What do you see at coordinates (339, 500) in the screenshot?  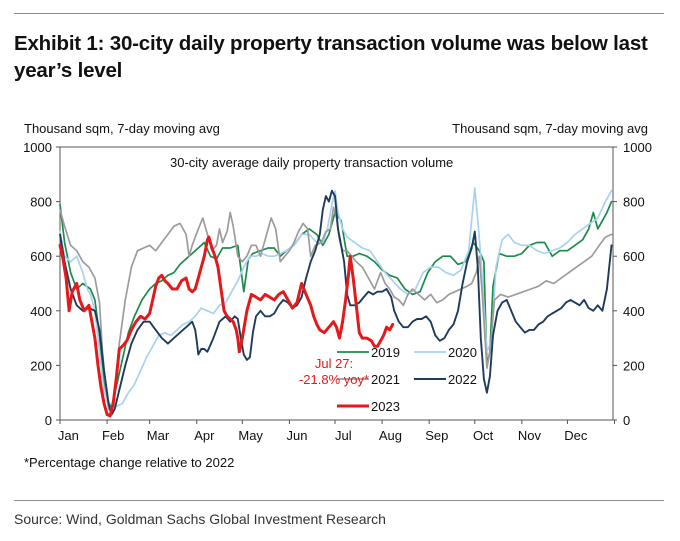 I see `bottom-rule` at bounding box center [339, 500].